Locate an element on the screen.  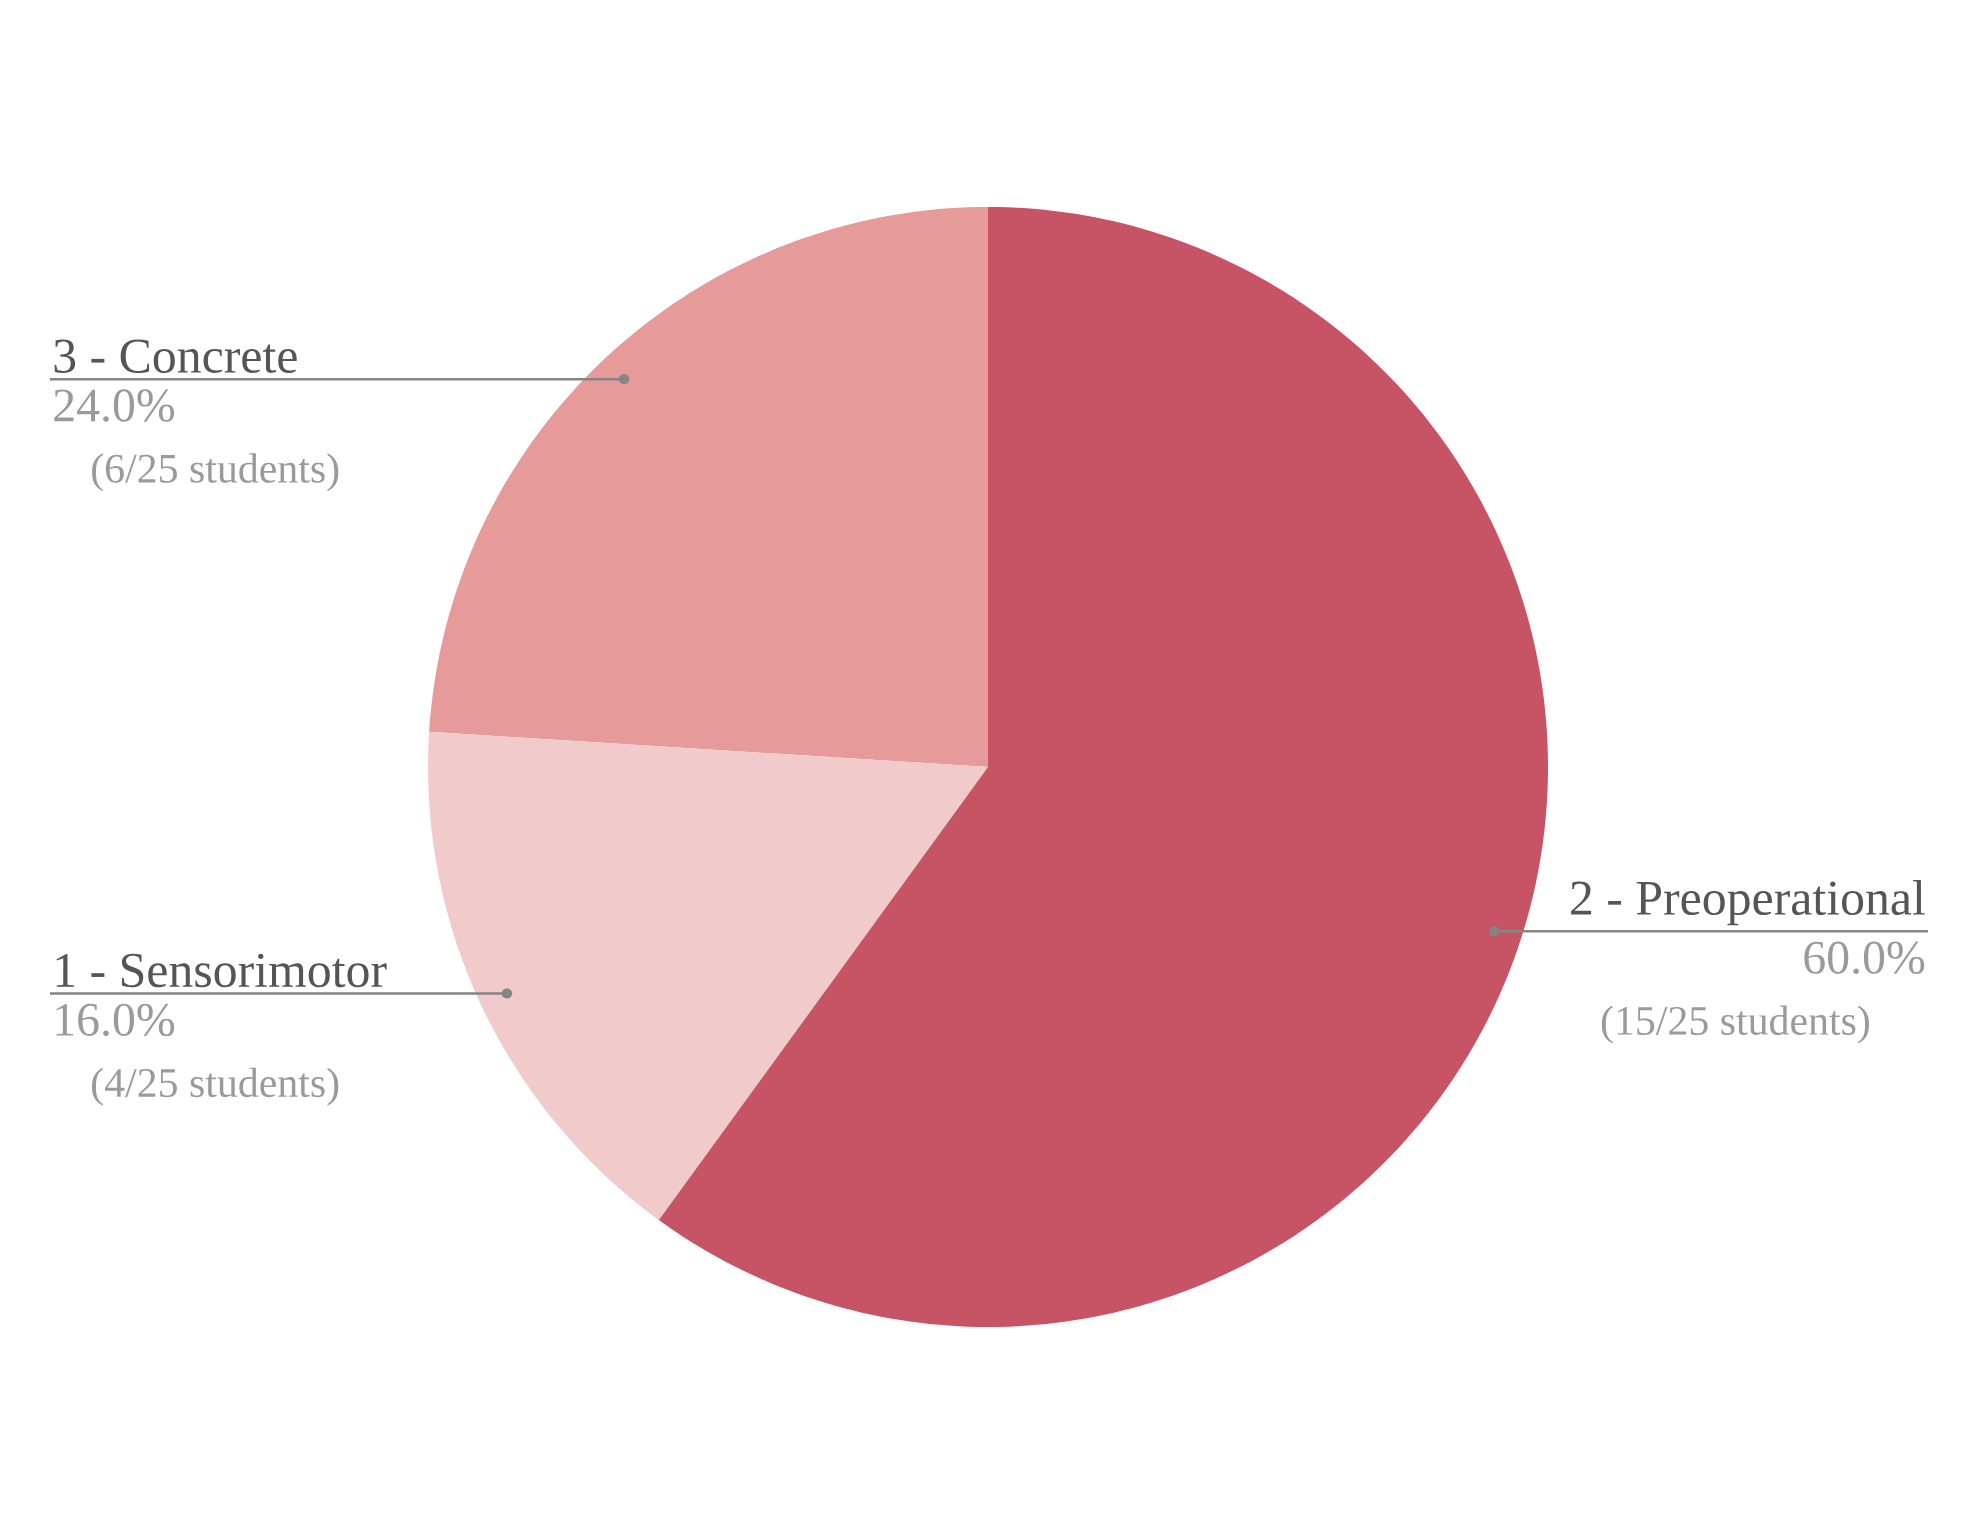
data-label: 60.0% is located at coordinates (1864, 958).